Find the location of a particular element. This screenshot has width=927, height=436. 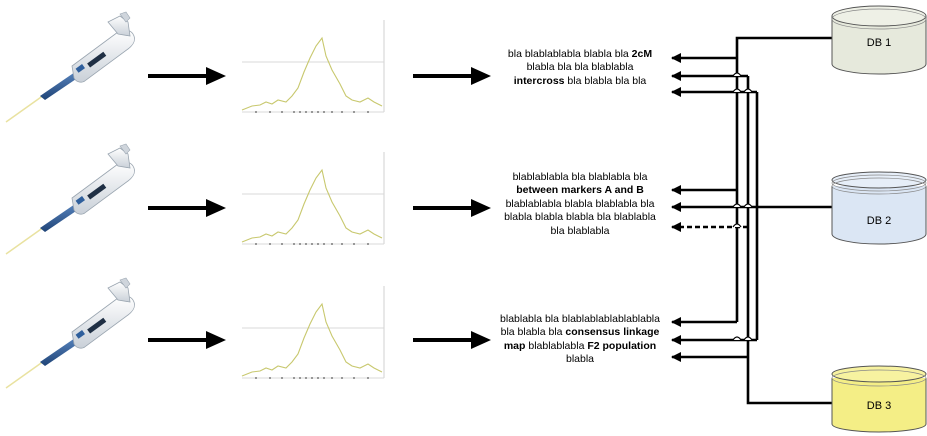

bold-text-segment: F2 population is located at coordinates (622, 345).